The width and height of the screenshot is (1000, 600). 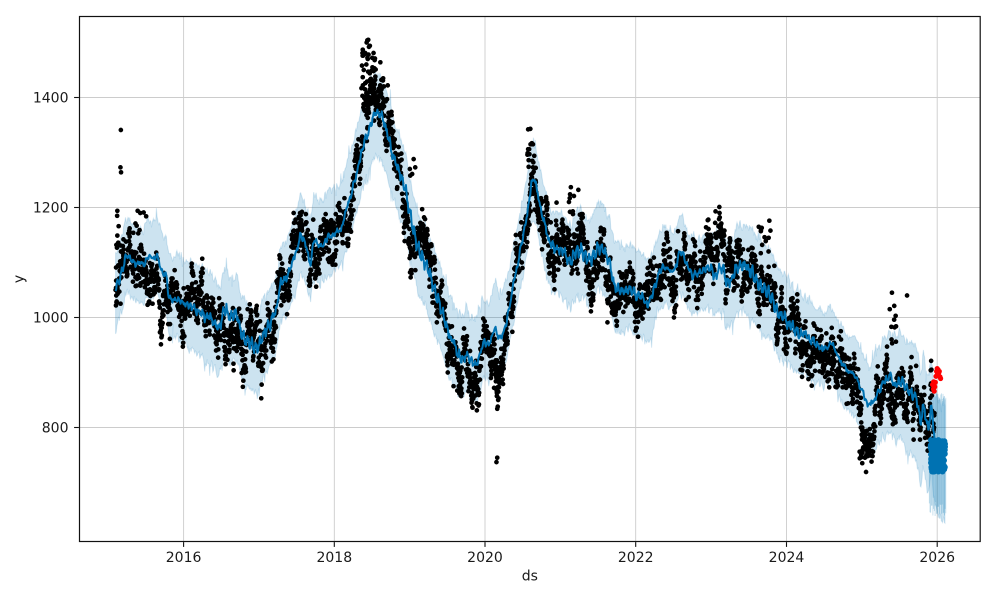 I want to click on x-tick-label: 2016, so click(x=184, y=558).